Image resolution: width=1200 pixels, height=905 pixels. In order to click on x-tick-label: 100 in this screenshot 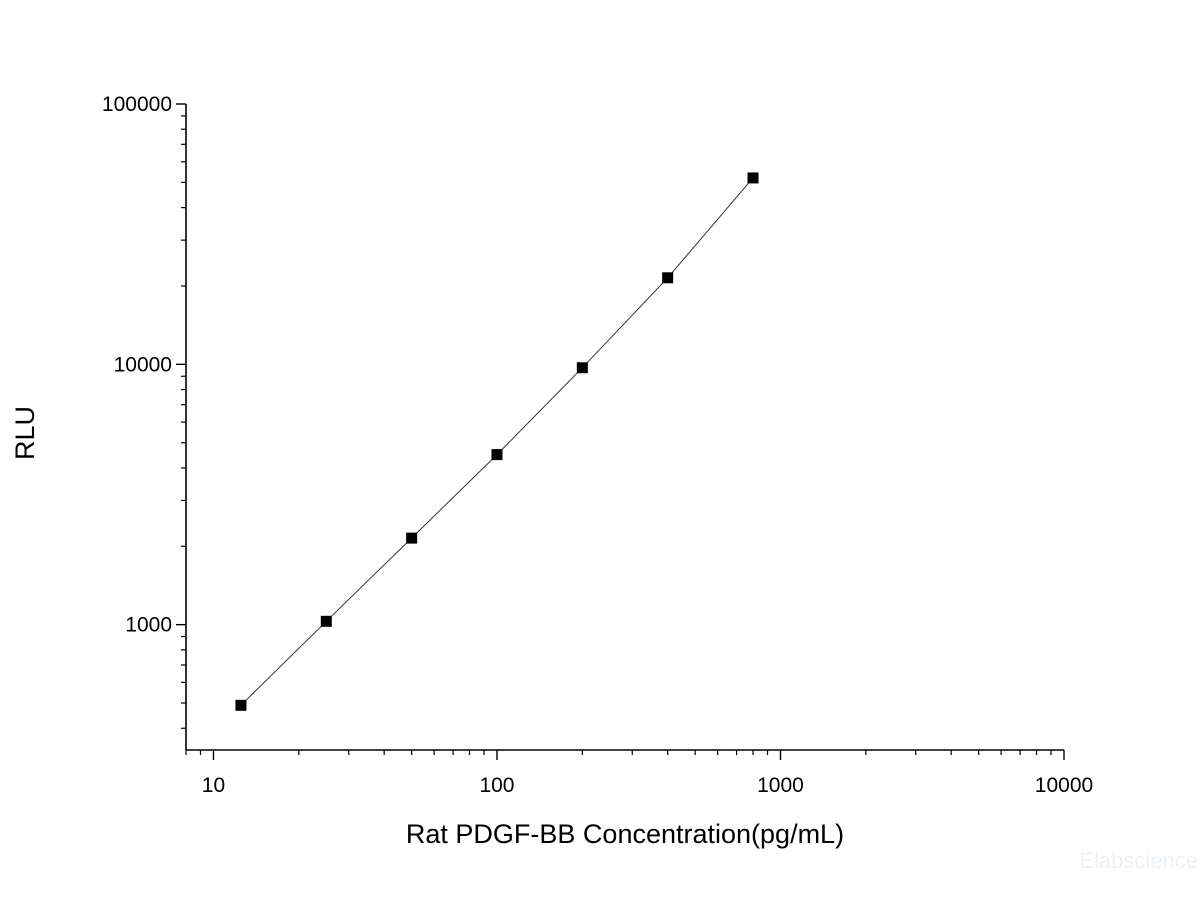, I will do `click(496, 785)`.